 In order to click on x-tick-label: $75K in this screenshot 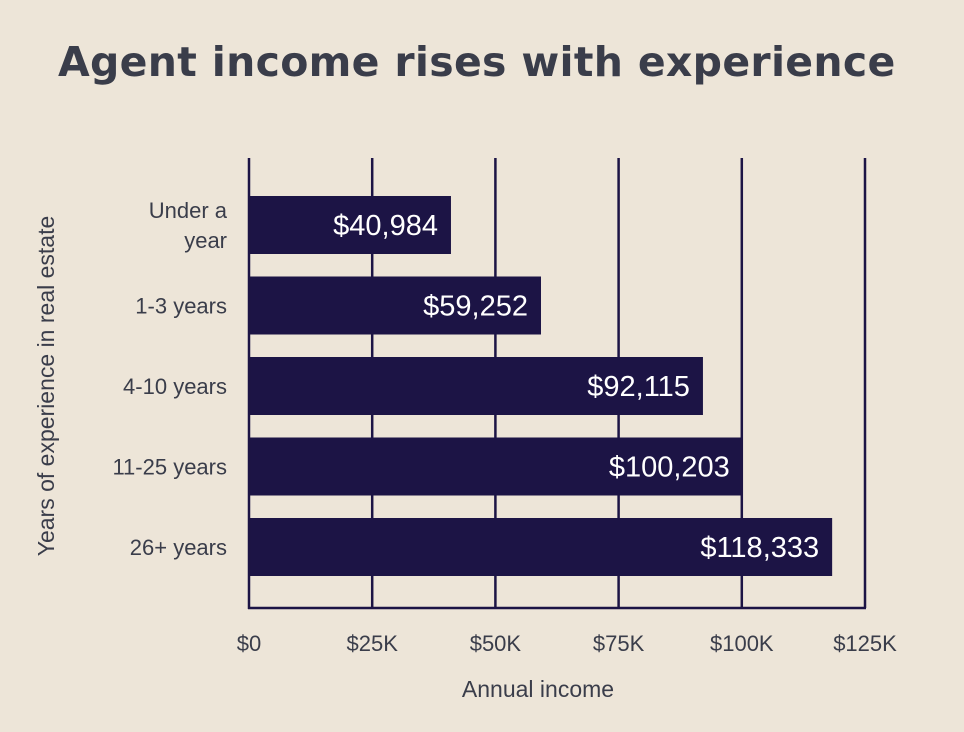, I will do `click(619, 643)`.